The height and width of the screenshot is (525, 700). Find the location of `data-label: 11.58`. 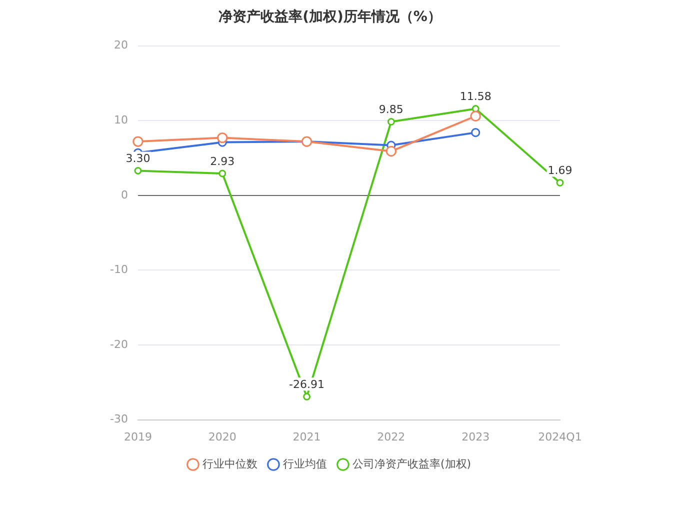

data-label: 11.58 is located at coordinates (476, 97).